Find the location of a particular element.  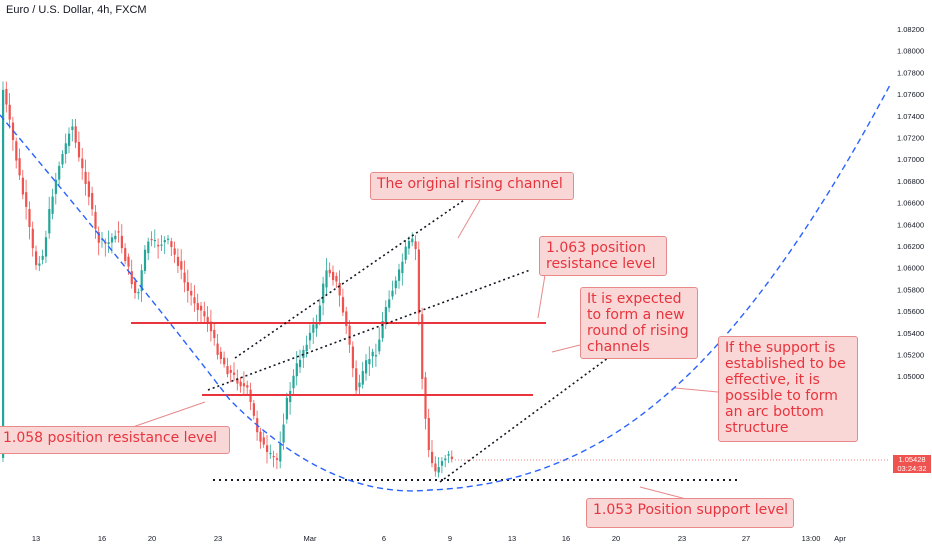

price-tick-label: 1.06000 is located at coordinates (910, 268).